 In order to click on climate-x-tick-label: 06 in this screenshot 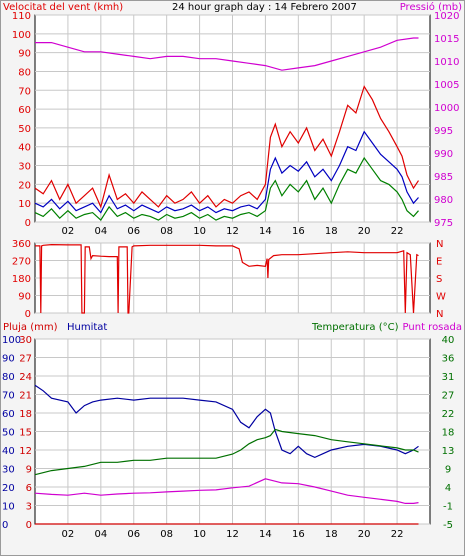, I will do `click(133, 534)`.